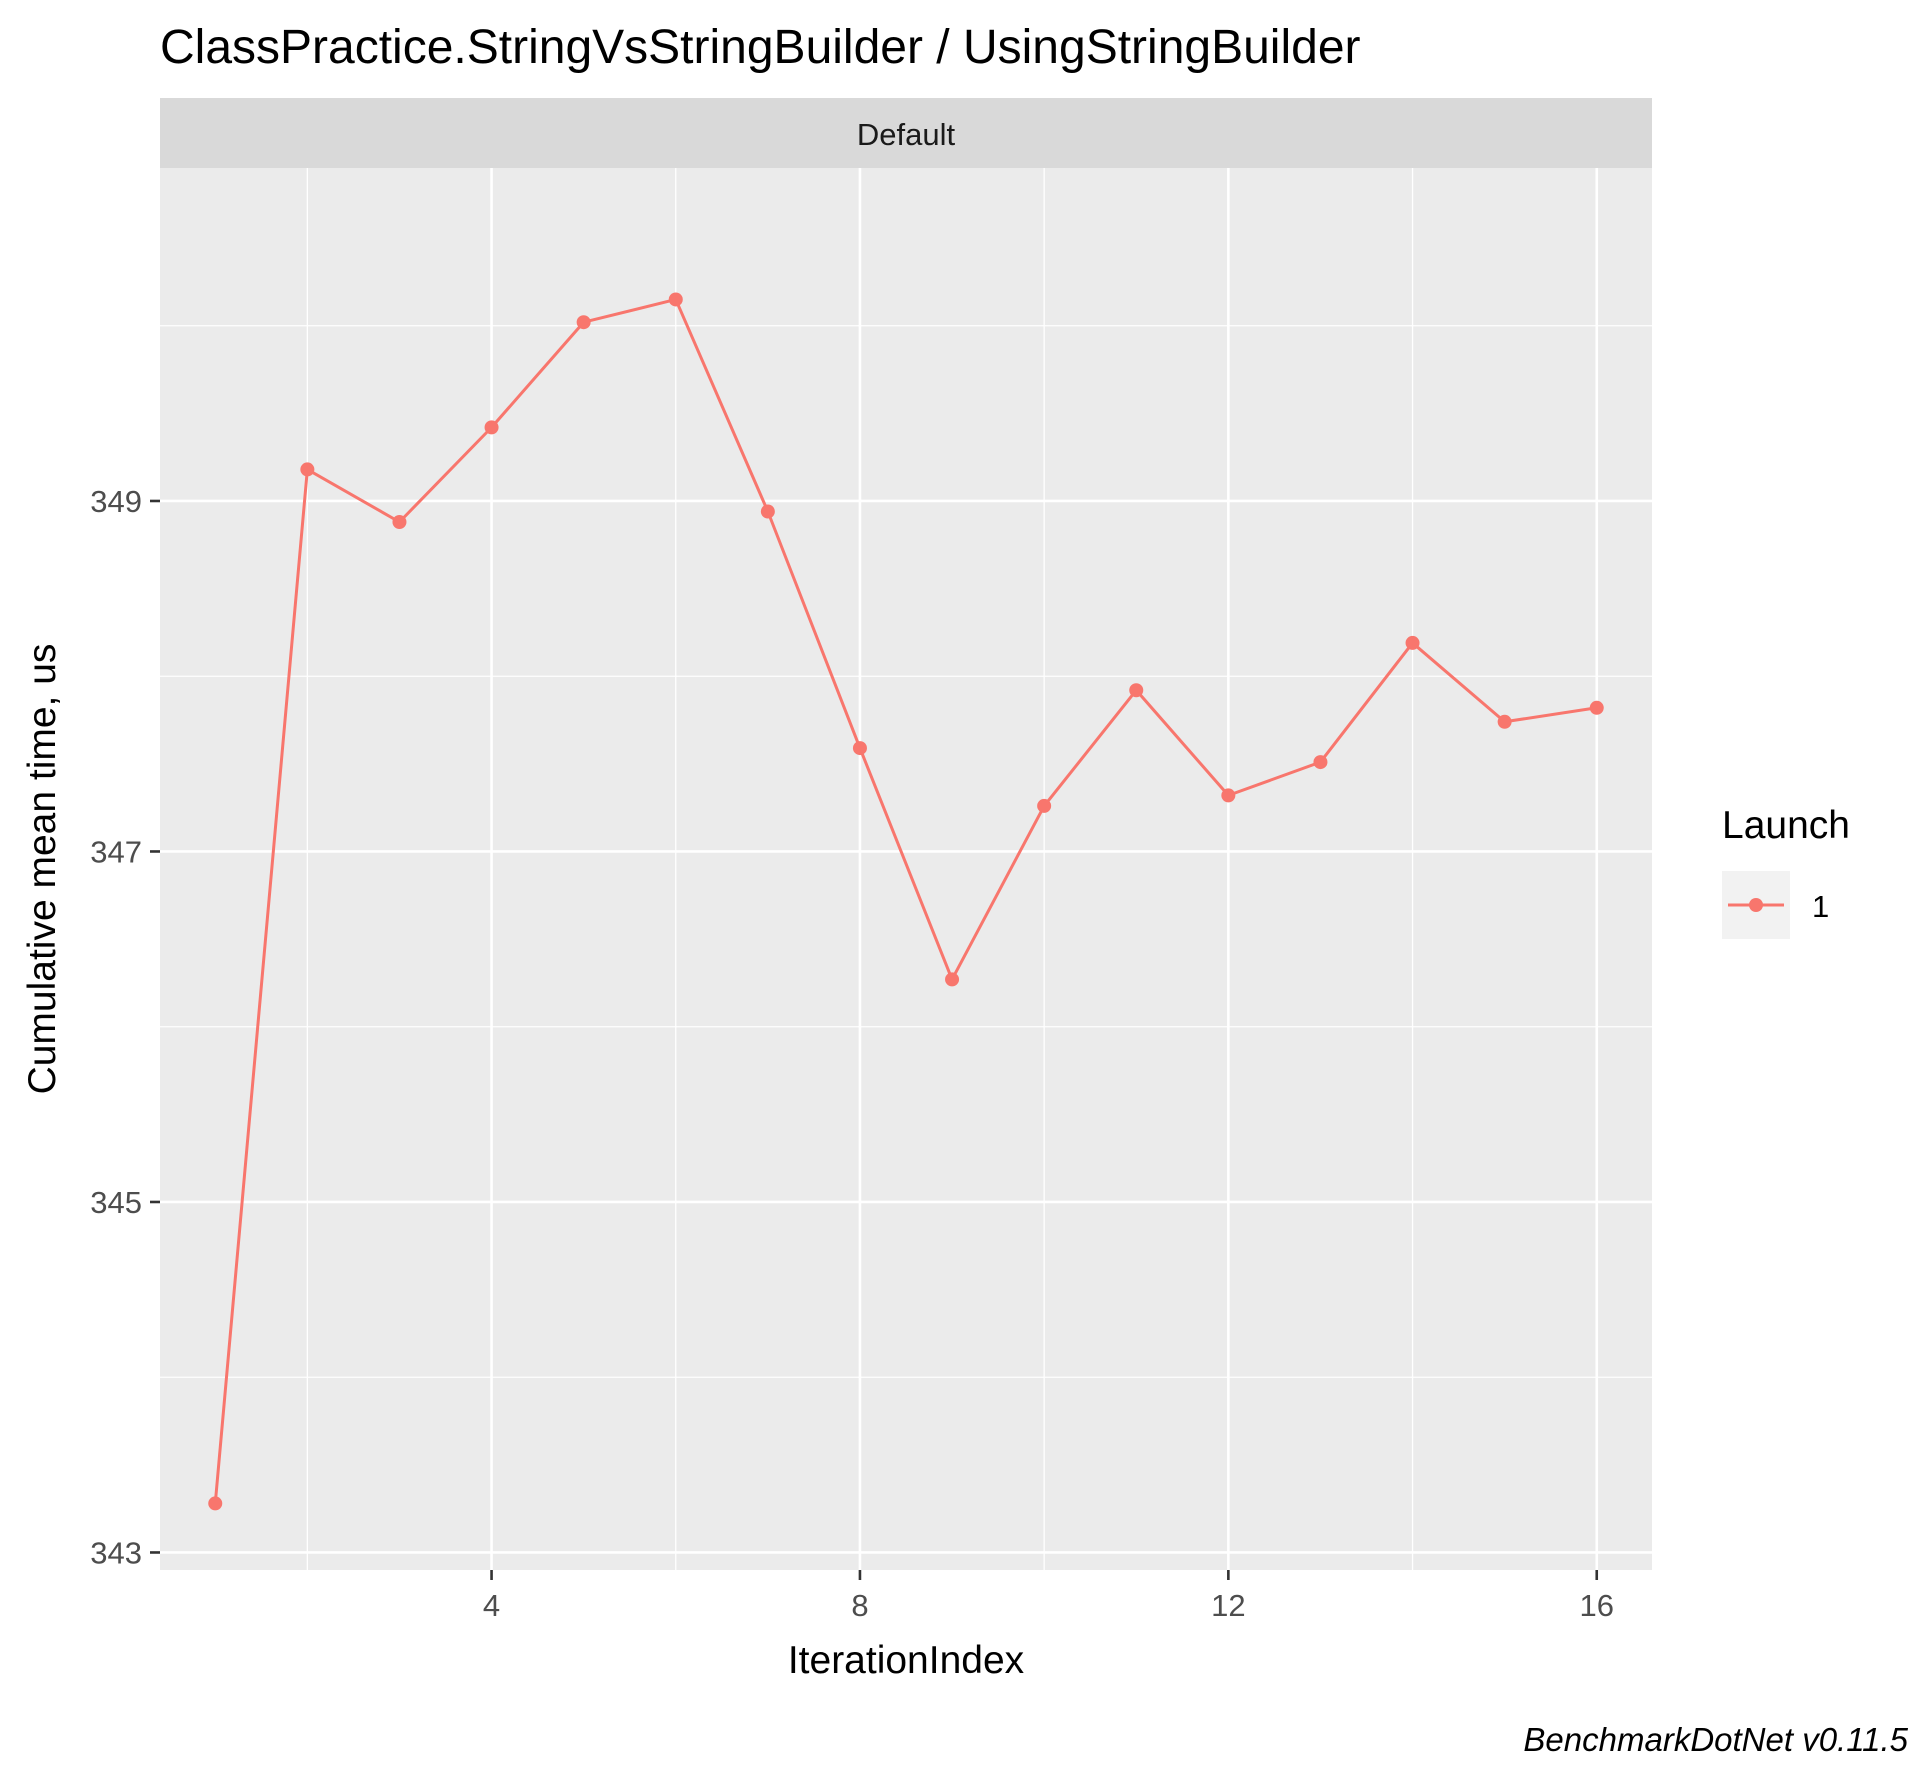 Image resolution: width=1918 pixels, height=1765 pixels. Describe the element at coordinates (1048, 1605) in the screenshot. I see `x-tick-labels: 4 8 12 16` at that location.